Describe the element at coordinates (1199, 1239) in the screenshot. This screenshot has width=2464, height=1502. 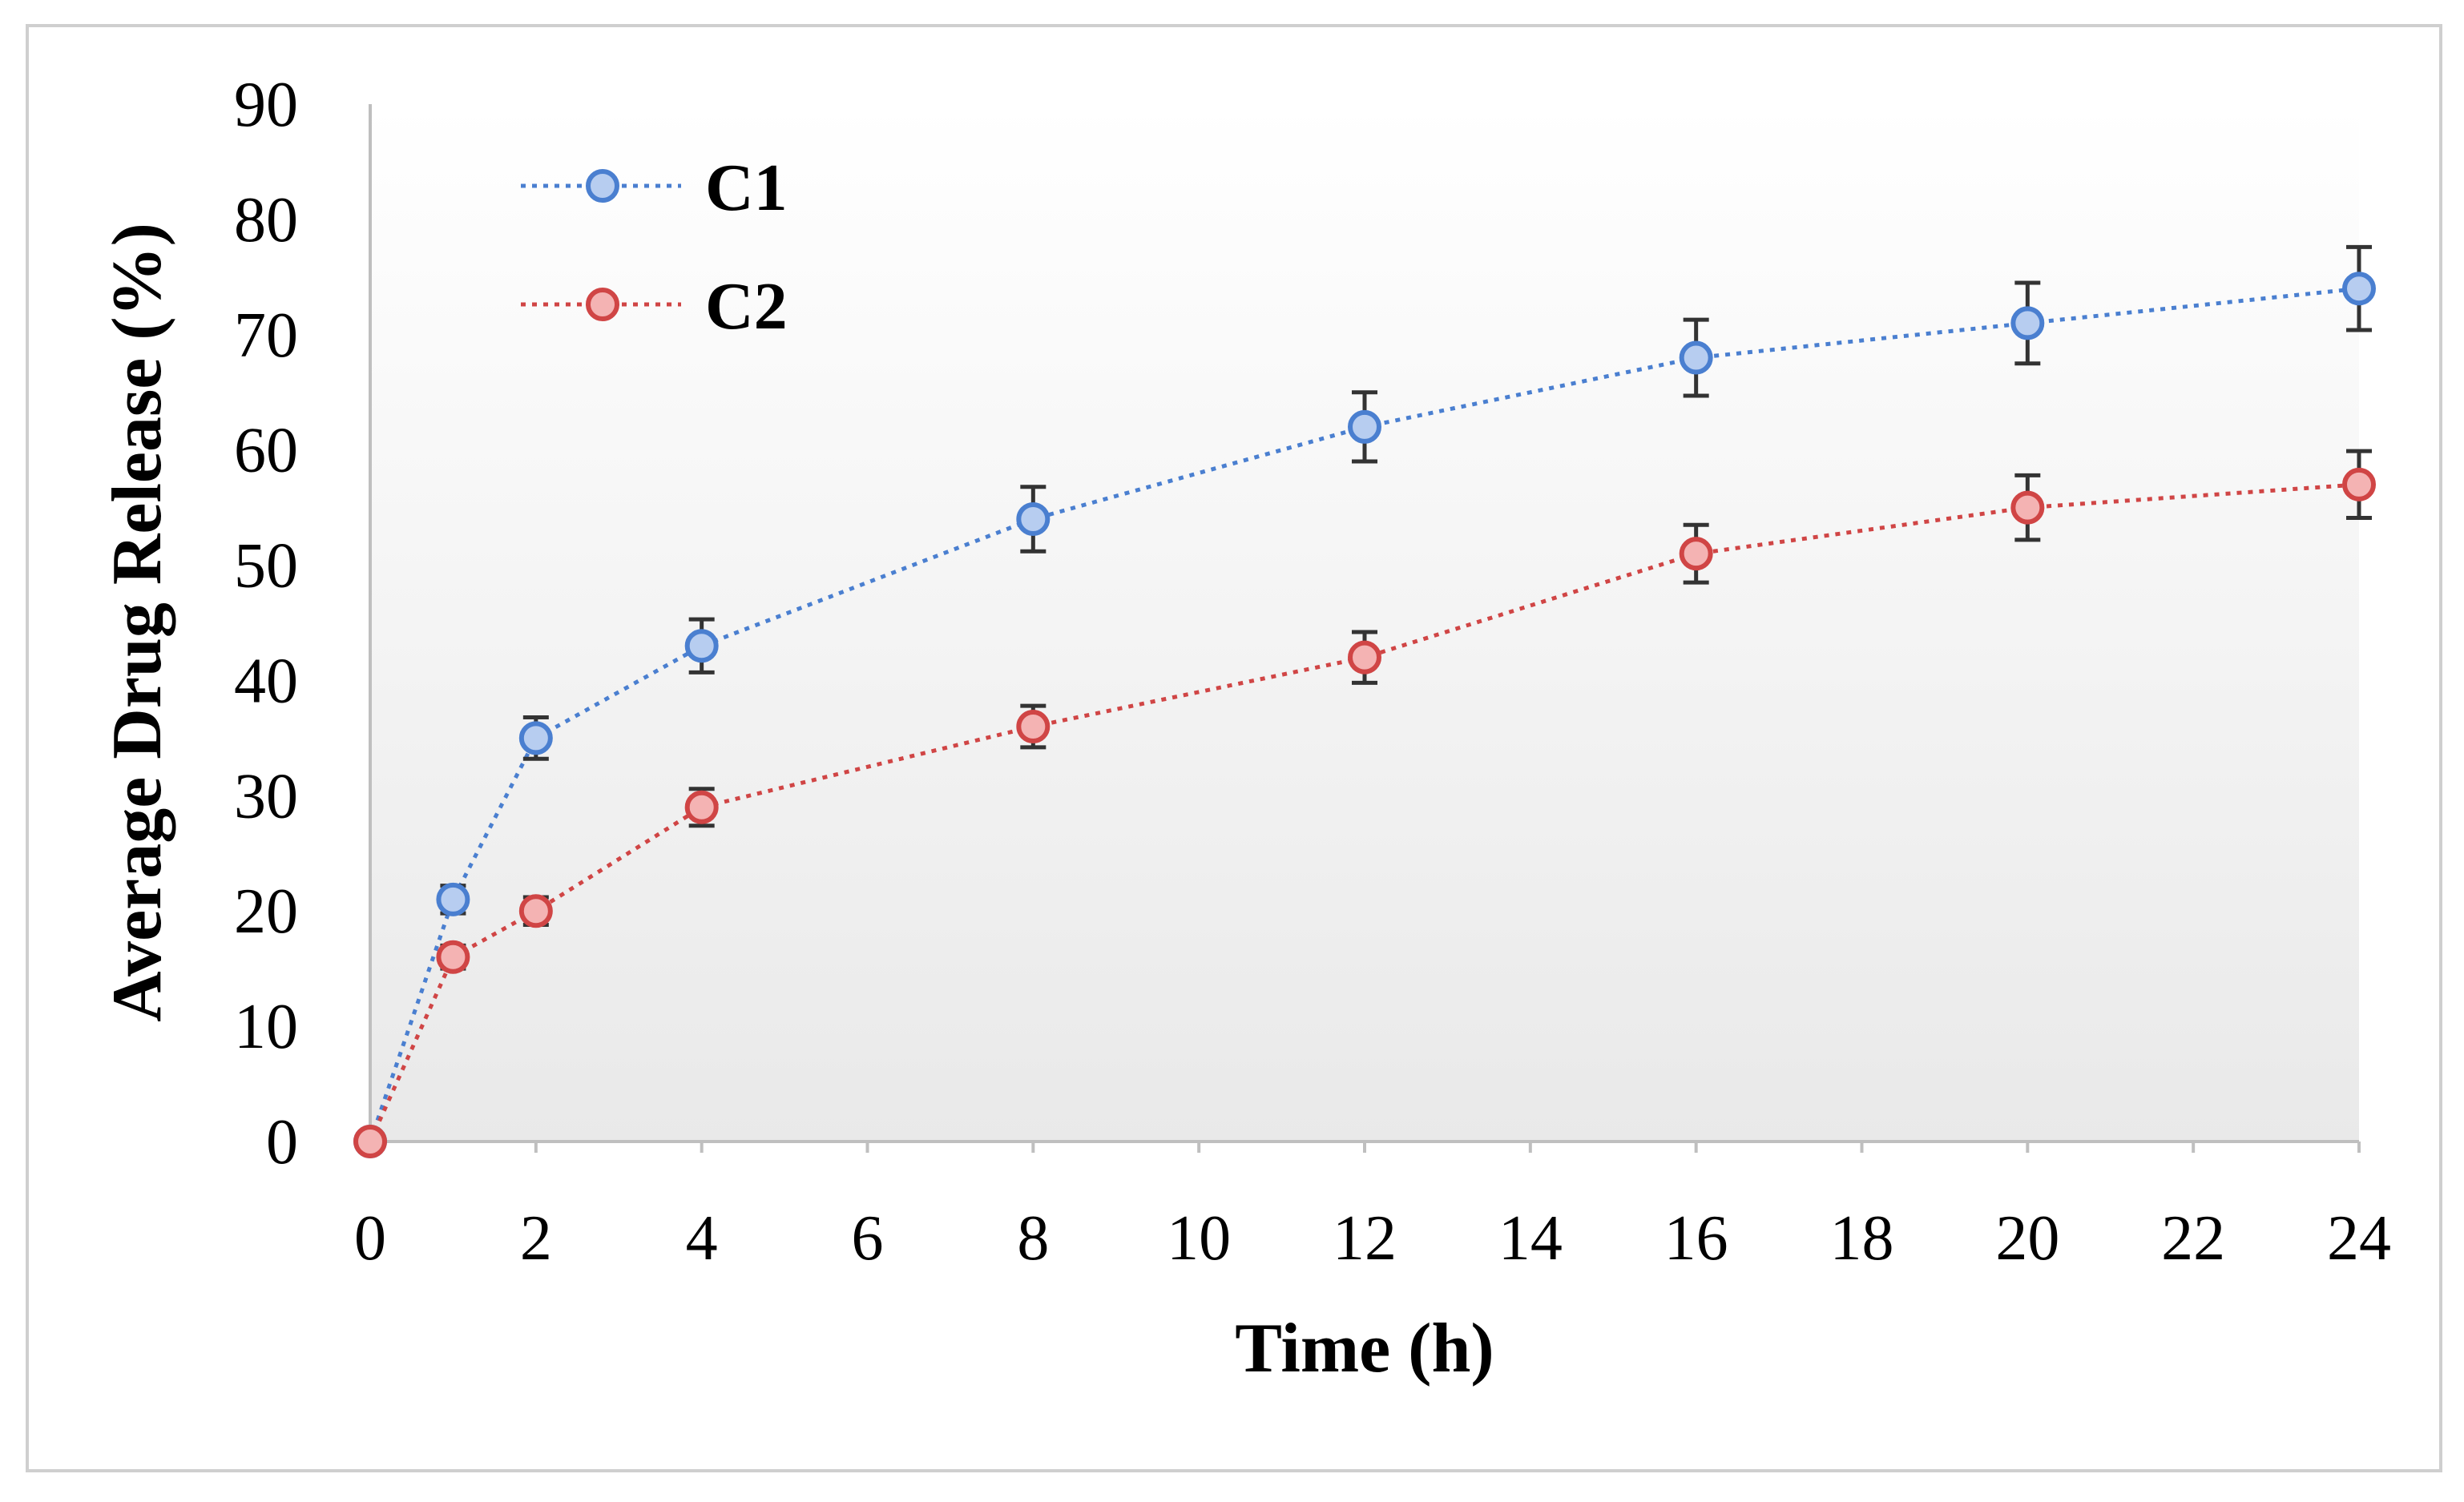
I see `x-tick-label: 10` at that location.